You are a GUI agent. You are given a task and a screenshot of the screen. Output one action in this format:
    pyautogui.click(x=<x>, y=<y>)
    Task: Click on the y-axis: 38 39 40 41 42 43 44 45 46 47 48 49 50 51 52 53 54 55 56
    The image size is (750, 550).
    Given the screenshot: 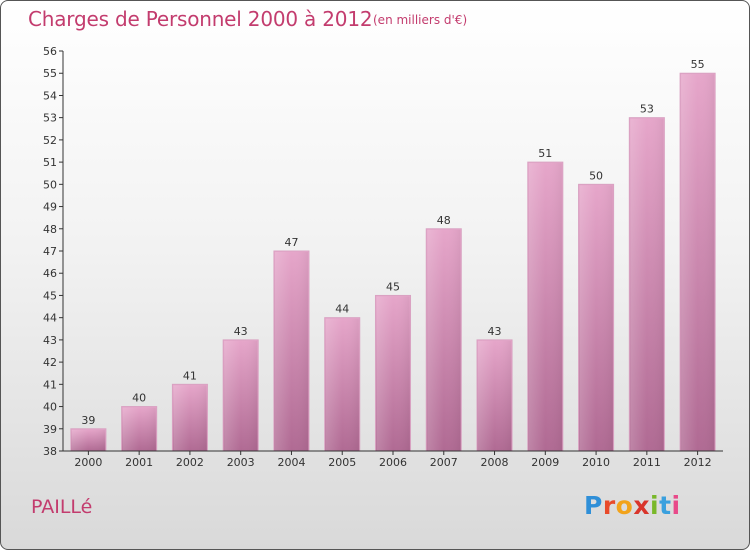 What is the action you would take?
    pyautogui.click(x=53, y=251)
    